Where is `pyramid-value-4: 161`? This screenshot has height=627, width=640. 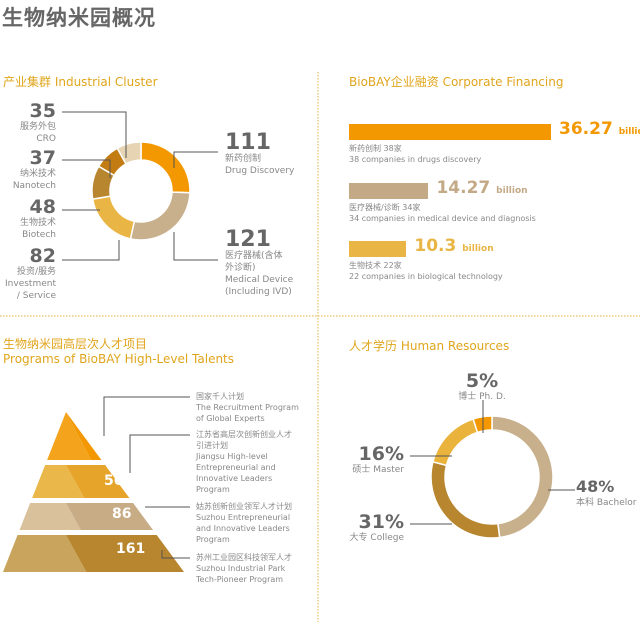 pyramid-value-4: 161 is located at coordinates (131, 549).